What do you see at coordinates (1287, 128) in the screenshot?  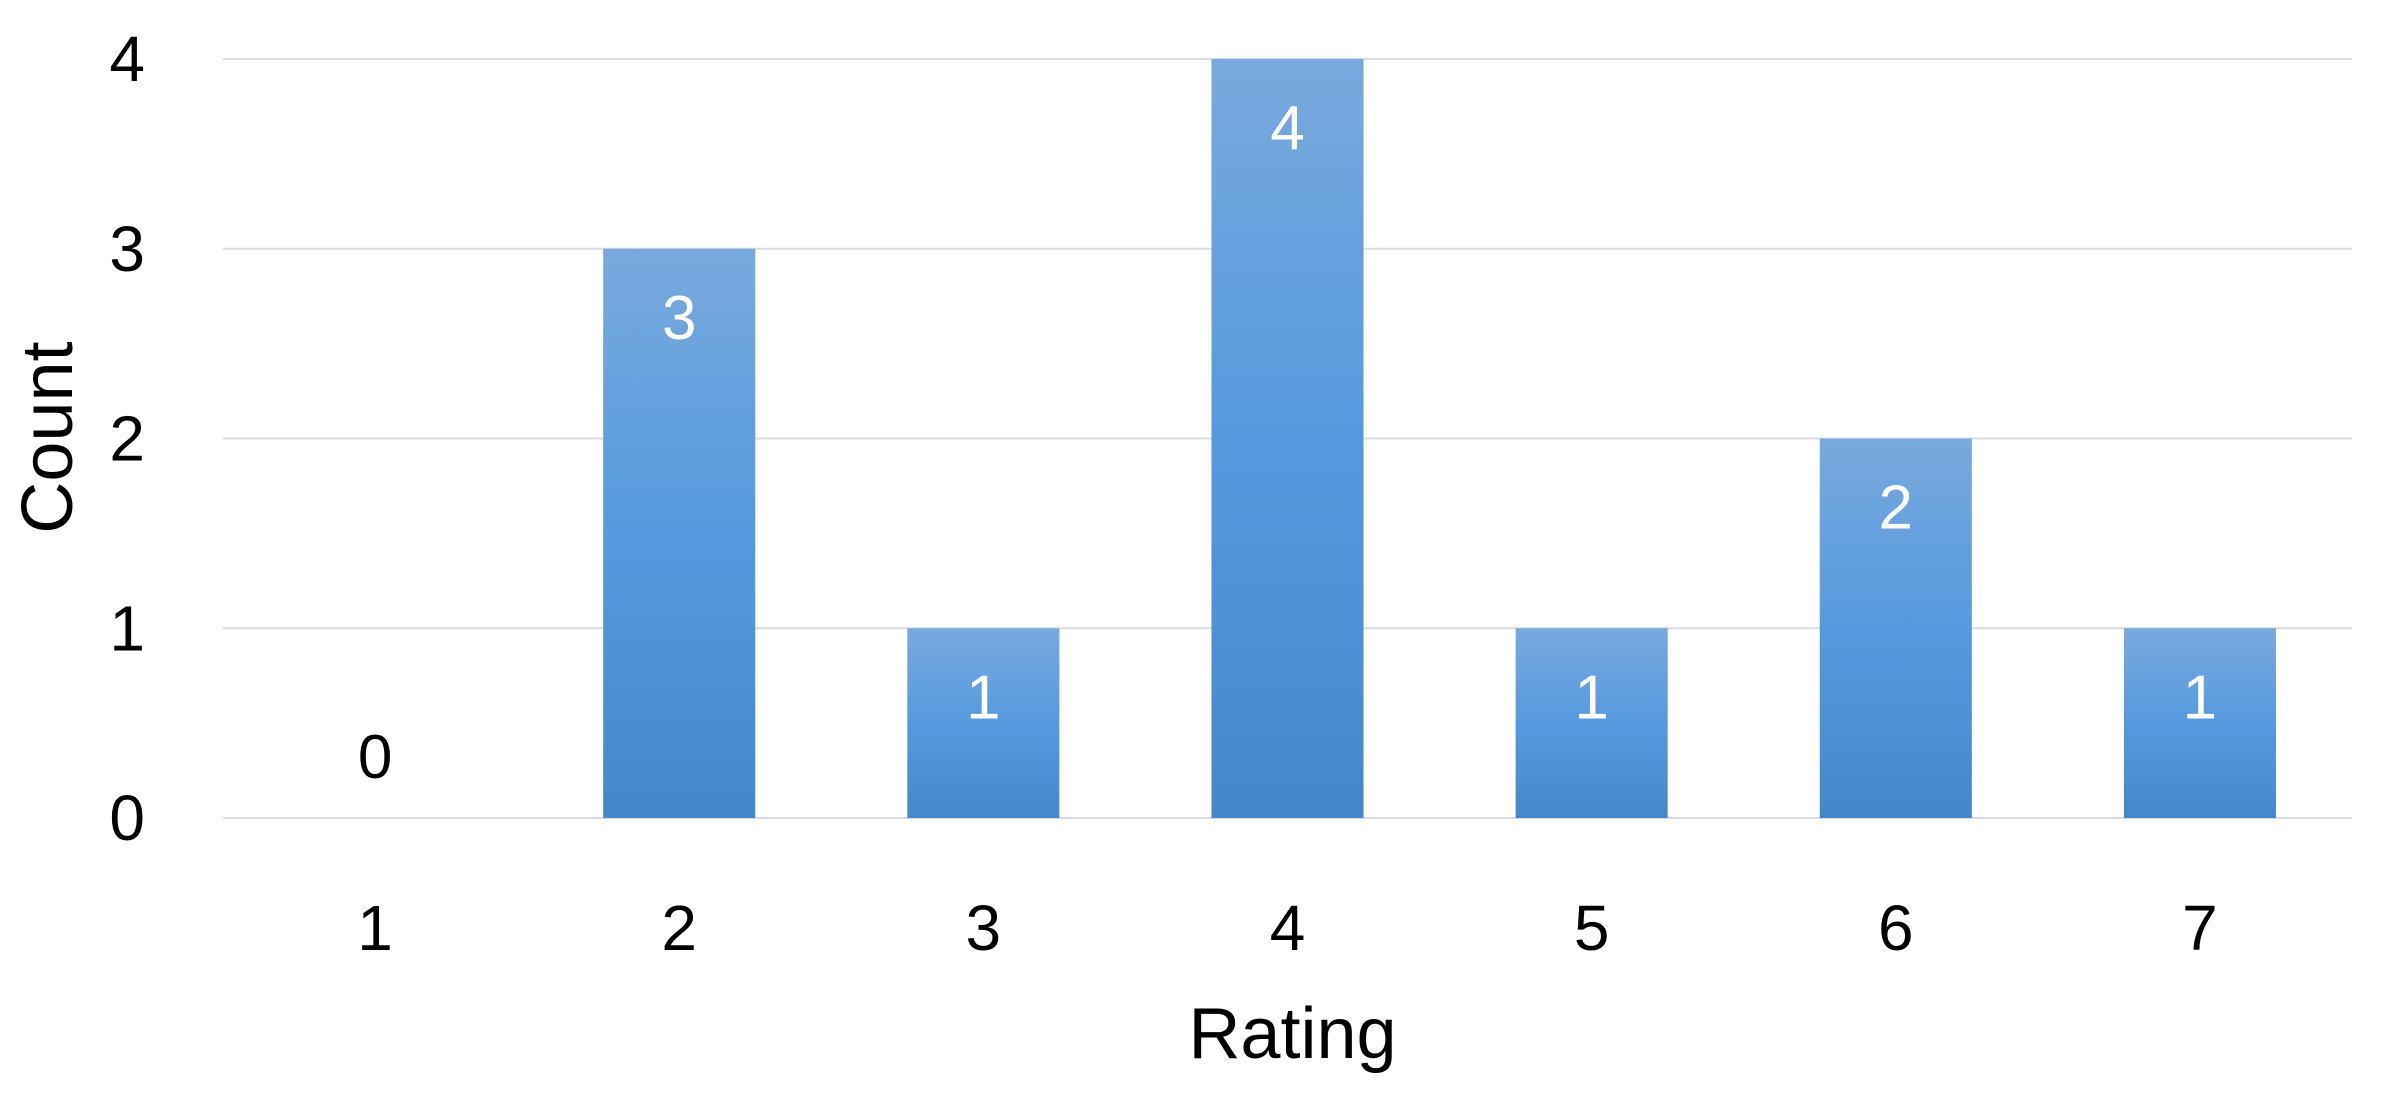 I see `data-label-4: 4` at bounding box center [1287, 128].